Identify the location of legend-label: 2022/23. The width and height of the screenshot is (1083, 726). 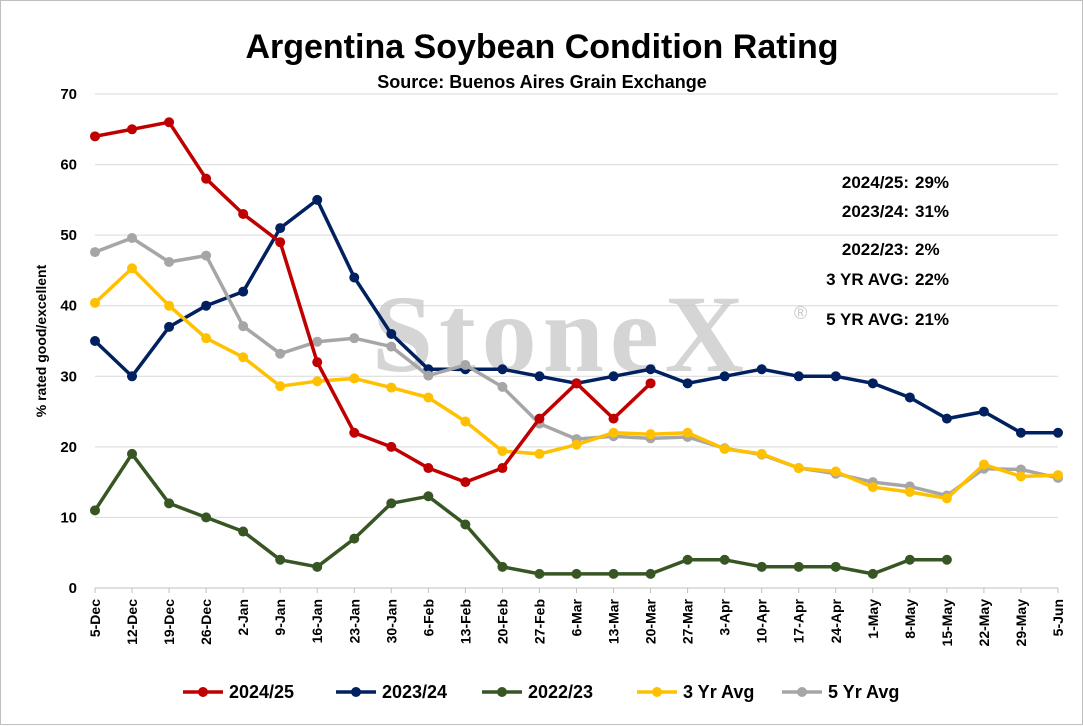
(560, 692).